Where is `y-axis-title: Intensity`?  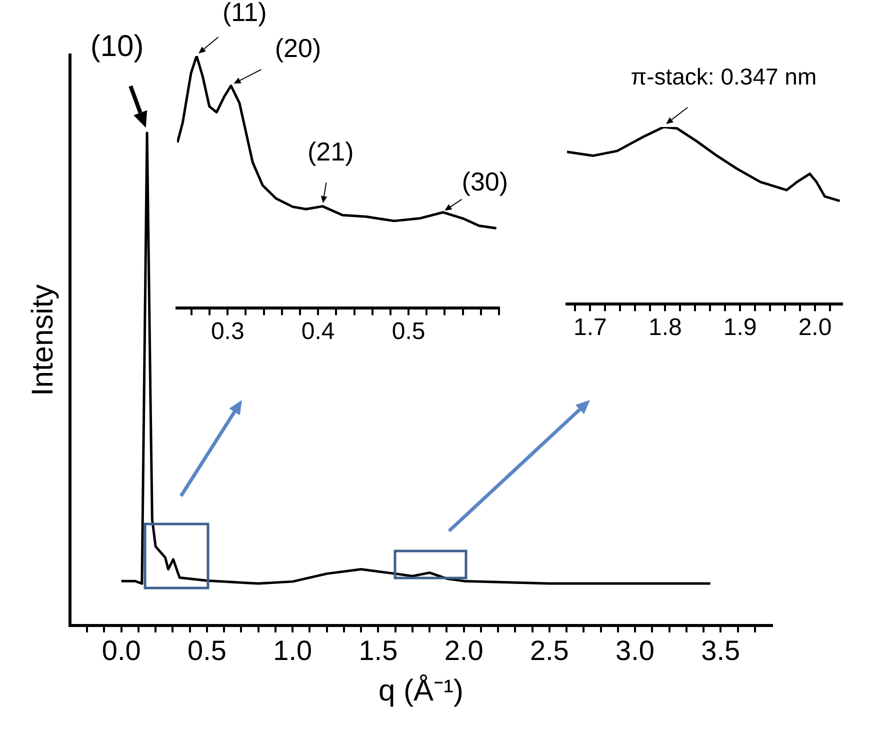 y-axis-title: Intensity is located at coordinates (43, 340).